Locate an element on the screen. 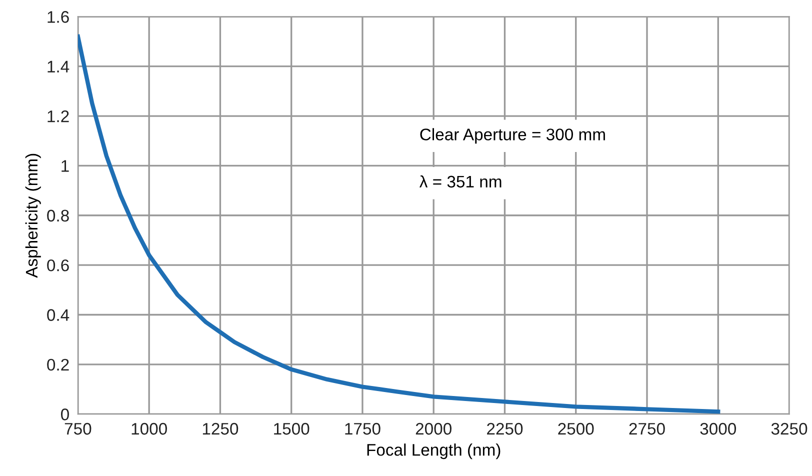 The image size is (812, 476). x-tick-label: 3000 is located at coordinates (718, 428).